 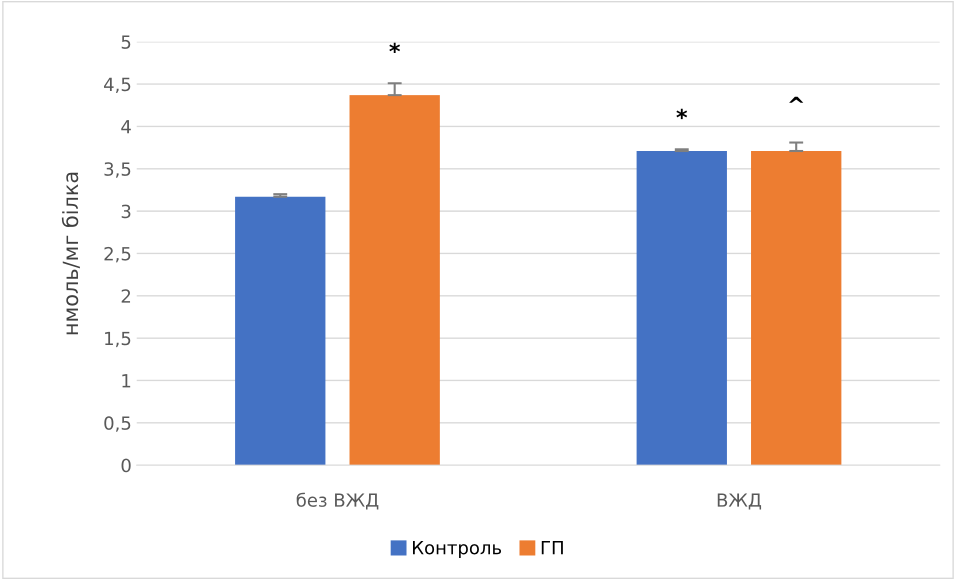 I want to click on y-tick-label: 3, so click(x=126, y=211).